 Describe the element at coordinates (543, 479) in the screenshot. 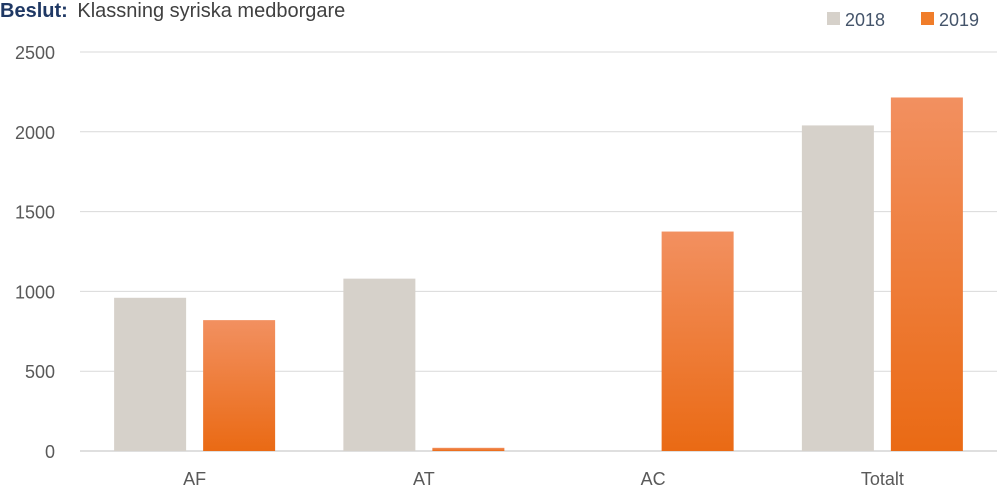

I see `x-axis: AF AT AC Totalt` at that location.